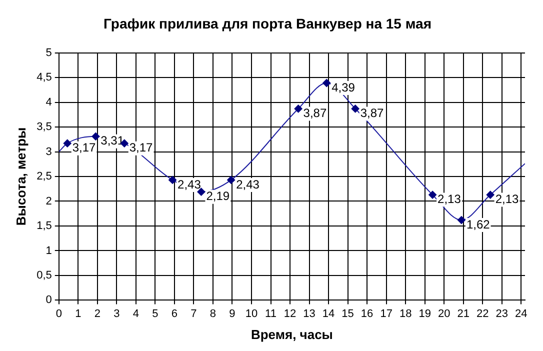 The width and height of the screenshot is (543, 351). Describe the element at coordinates (328, 314) in the screenshot. I see `x-tick-label: 14` at that location.